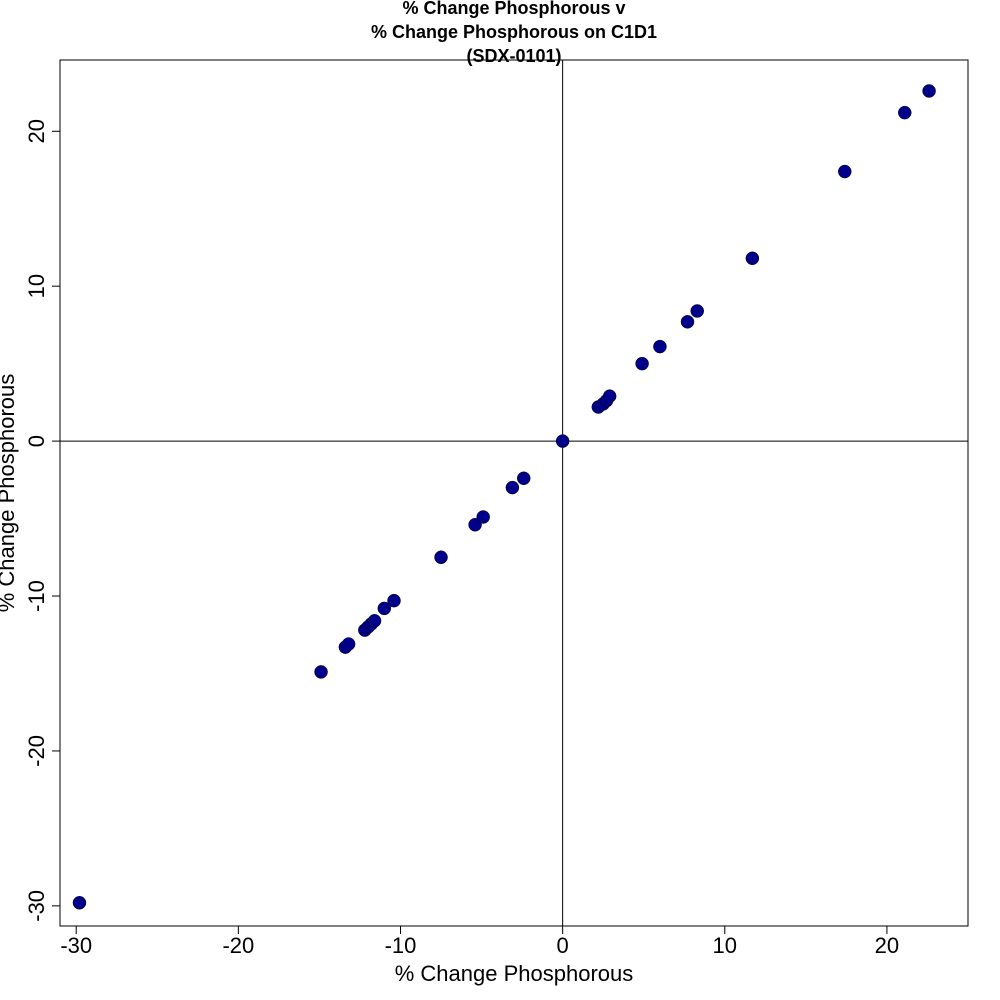 This screenshot has height=1000, width=1000. What do you see at coordinates (36, 286) in the screenshot?
I see `y-tick-label: 10` at bounding box center [36, 286].